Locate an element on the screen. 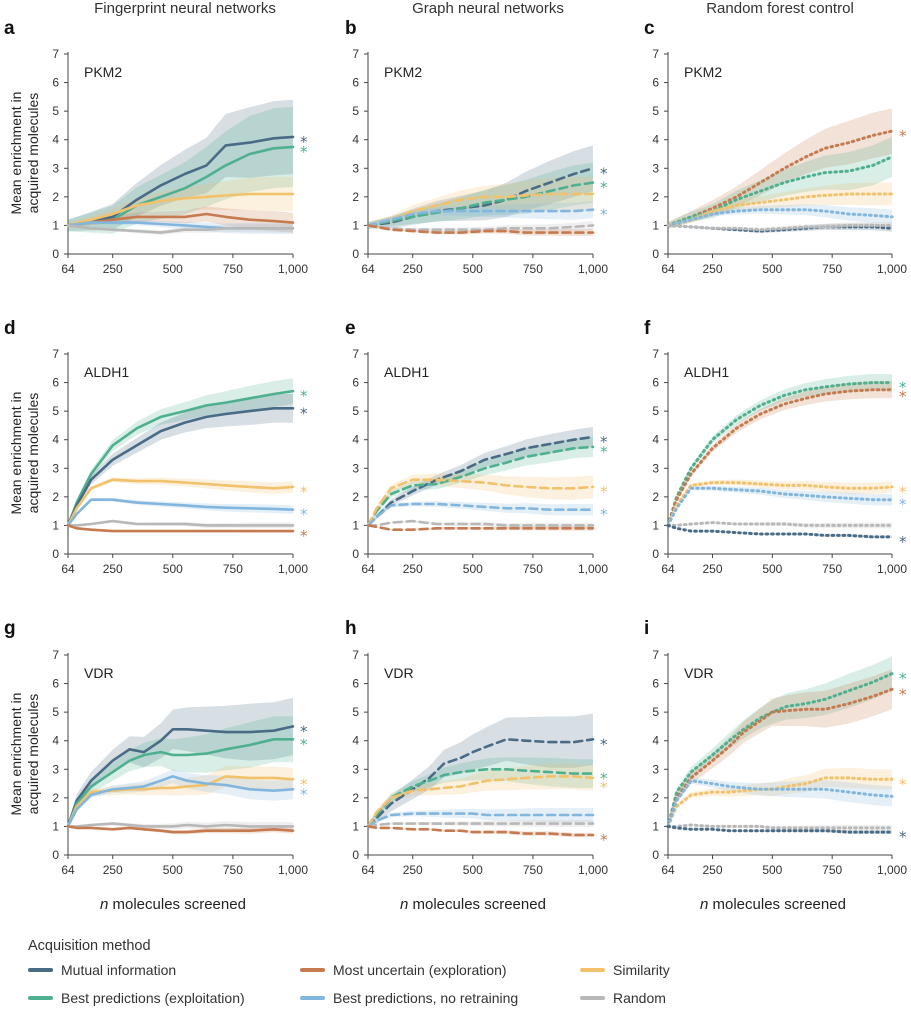  x-tick-label: 1,000 is located at coordinates (892, 569).